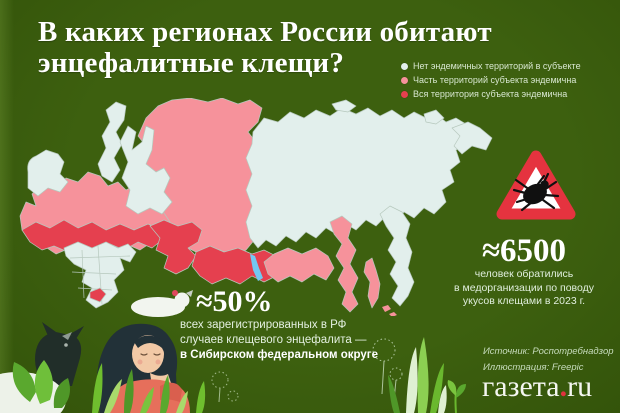 Image resolution: width=620 pixels, height=413 pixels. I want to click on legend-dot-none, so click(404, 66).